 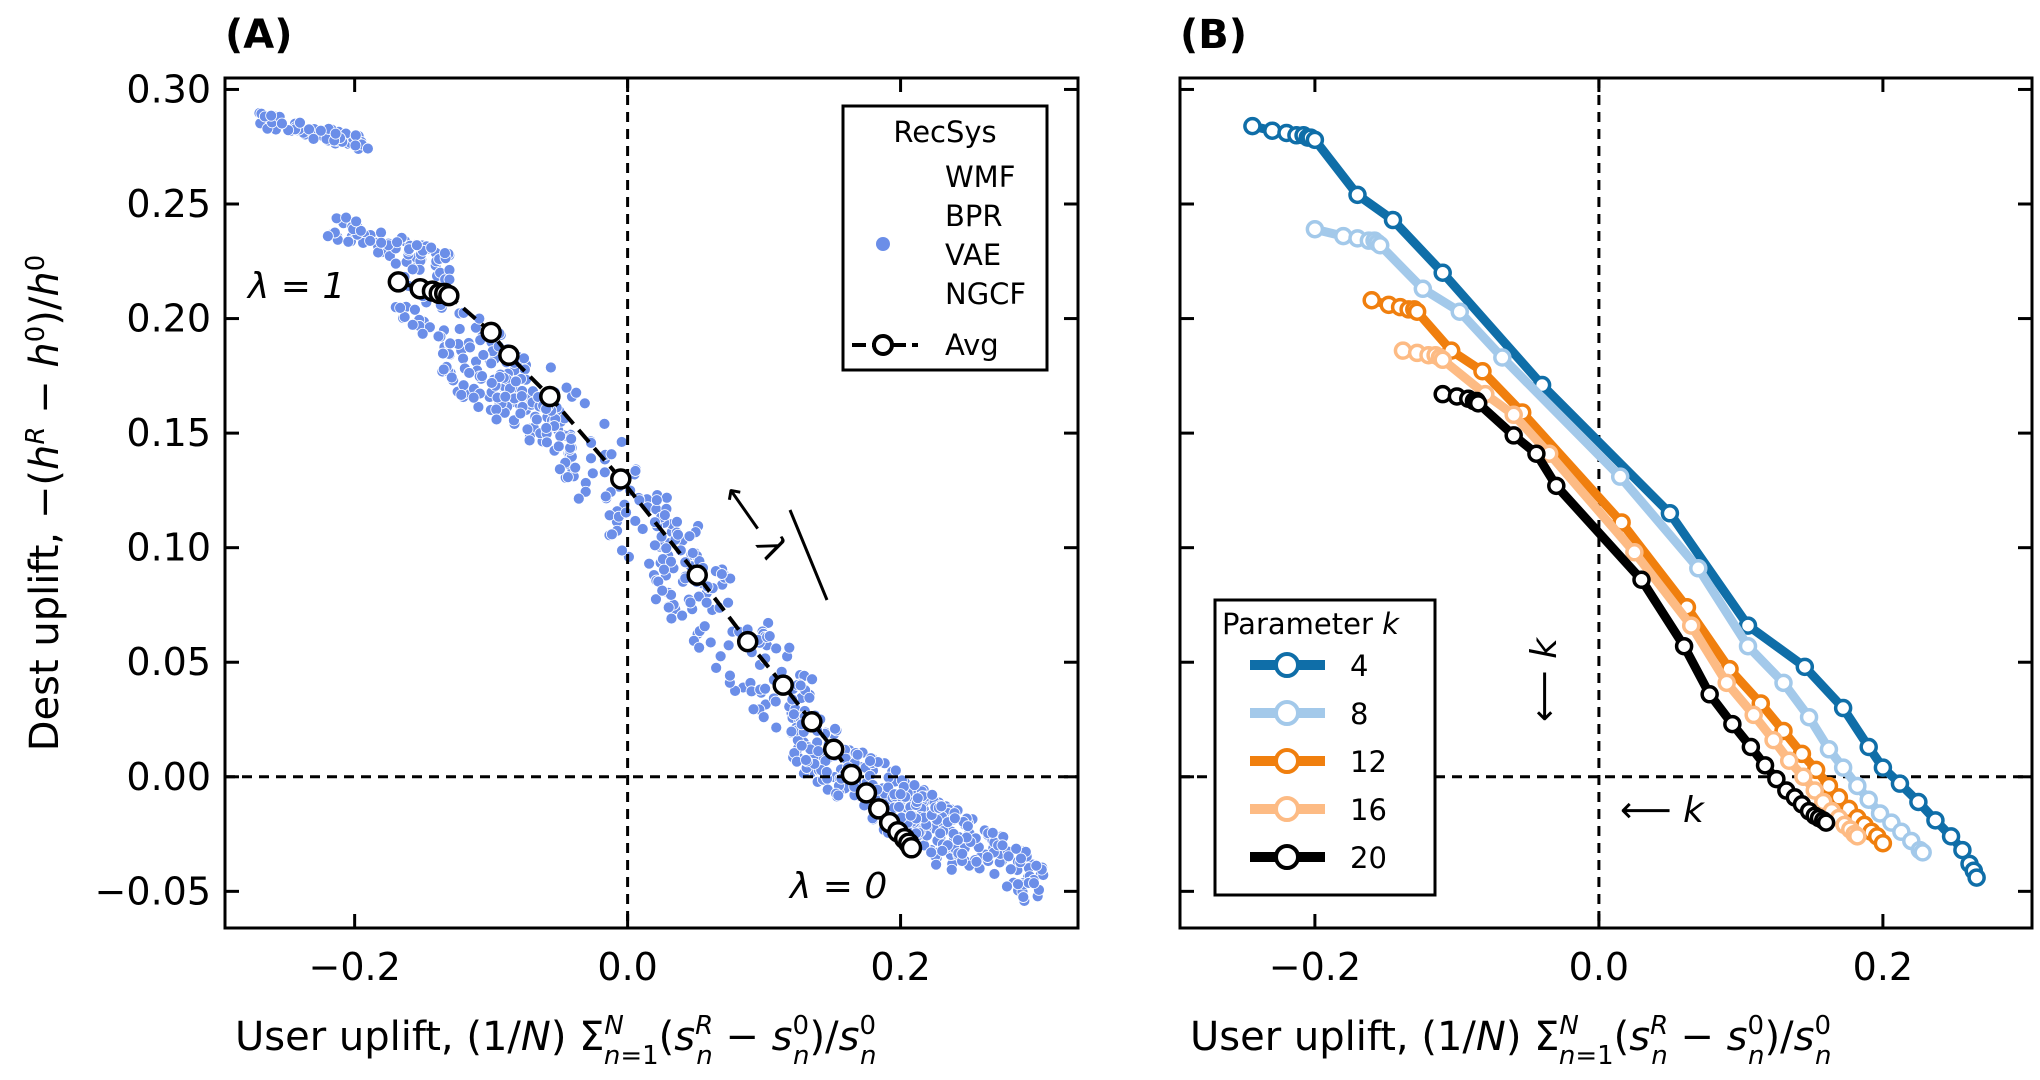 What do you see at coordinates (1368, 810) in the screenshot?
I see `legend-label-k16: 16` at bounding box center [1368, 810].